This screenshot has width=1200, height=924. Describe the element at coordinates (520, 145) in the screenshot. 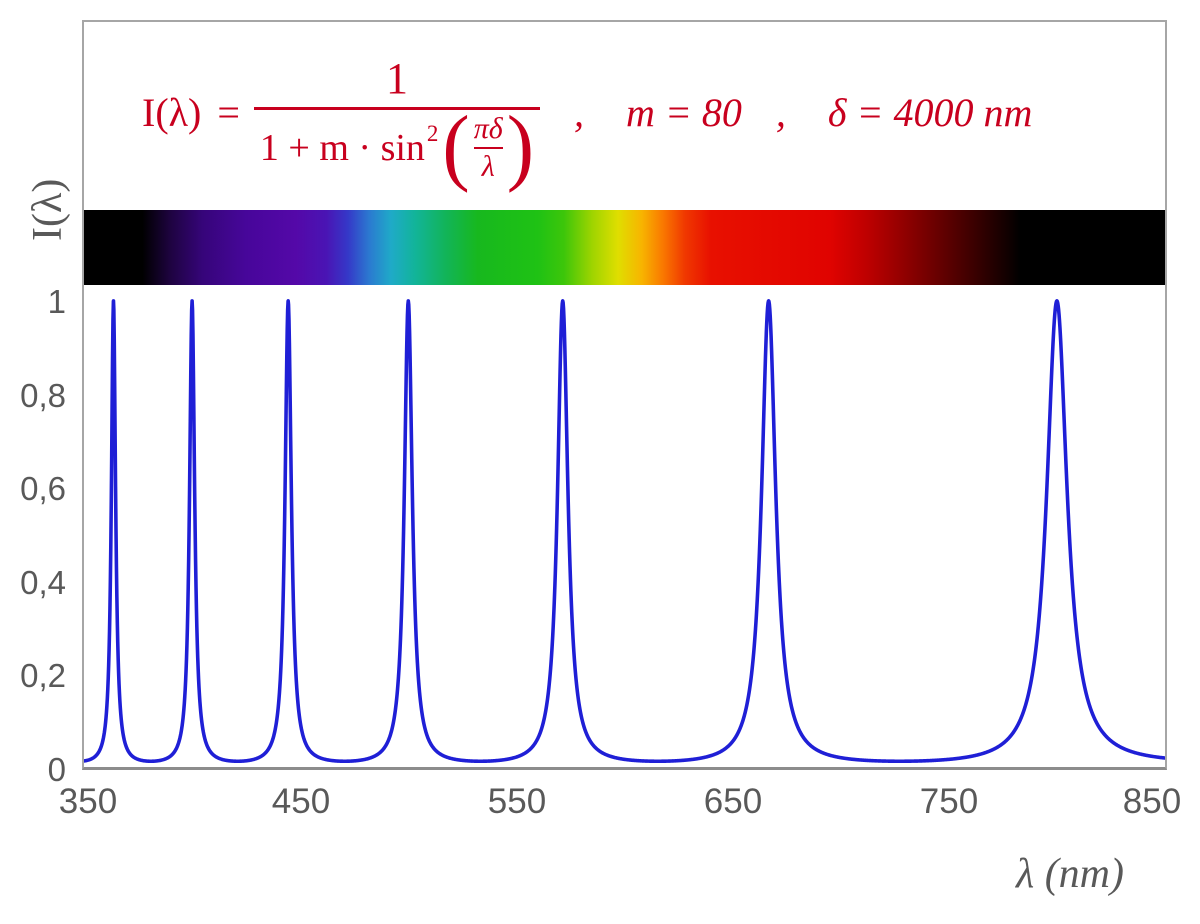

I see `close-paren: )` at that location.